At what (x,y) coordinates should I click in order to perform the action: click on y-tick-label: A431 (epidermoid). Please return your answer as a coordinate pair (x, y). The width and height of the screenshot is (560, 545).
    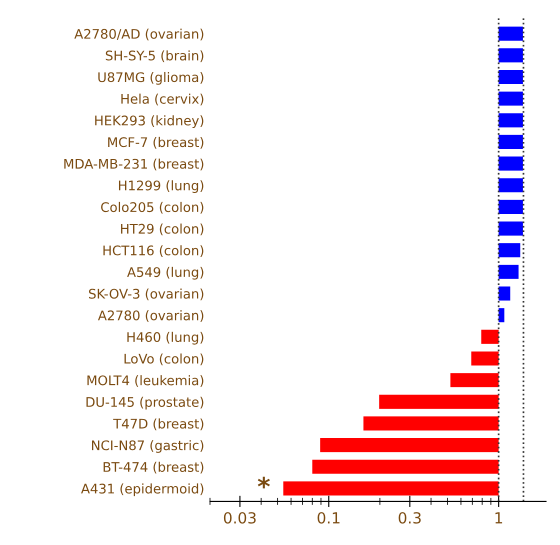
    Looking at the image, I should click on (142, 489).